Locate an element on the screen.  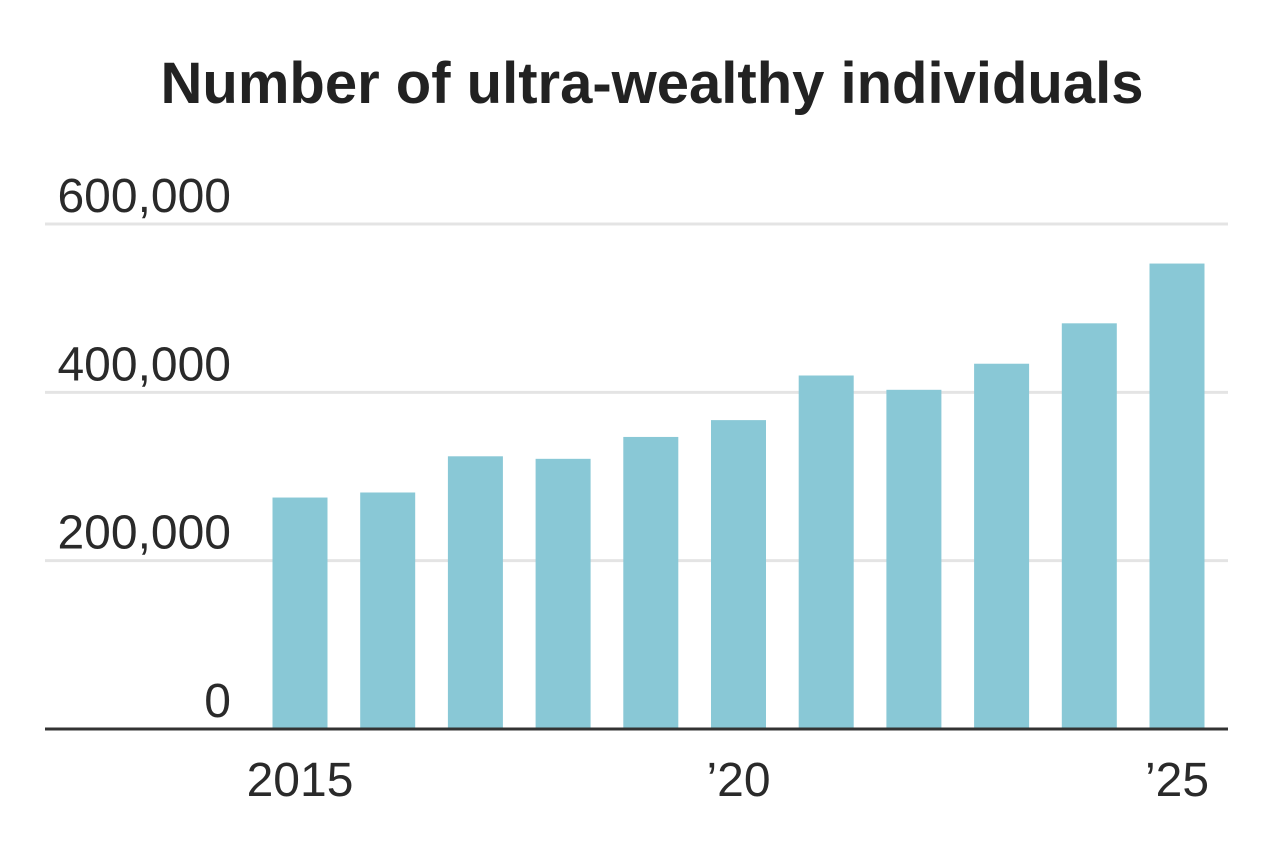
bar-2024 is located at coordinates (1089, 526).